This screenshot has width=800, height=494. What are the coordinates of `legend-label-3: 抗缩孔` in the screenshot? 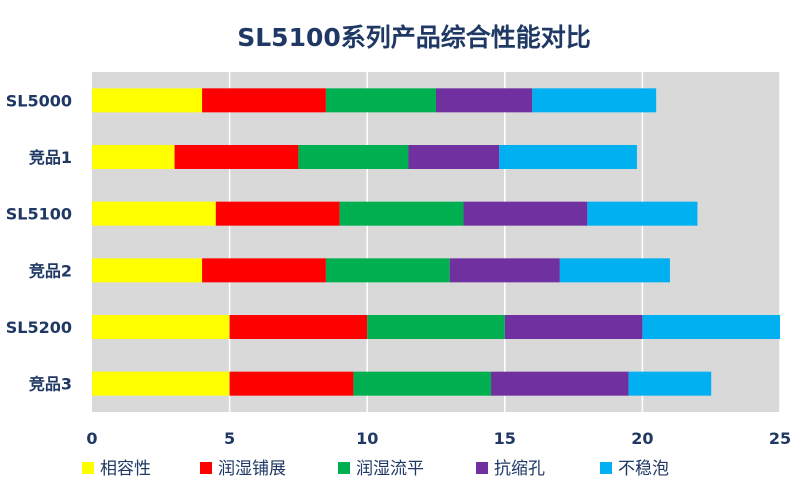 It's located at (519, 469).